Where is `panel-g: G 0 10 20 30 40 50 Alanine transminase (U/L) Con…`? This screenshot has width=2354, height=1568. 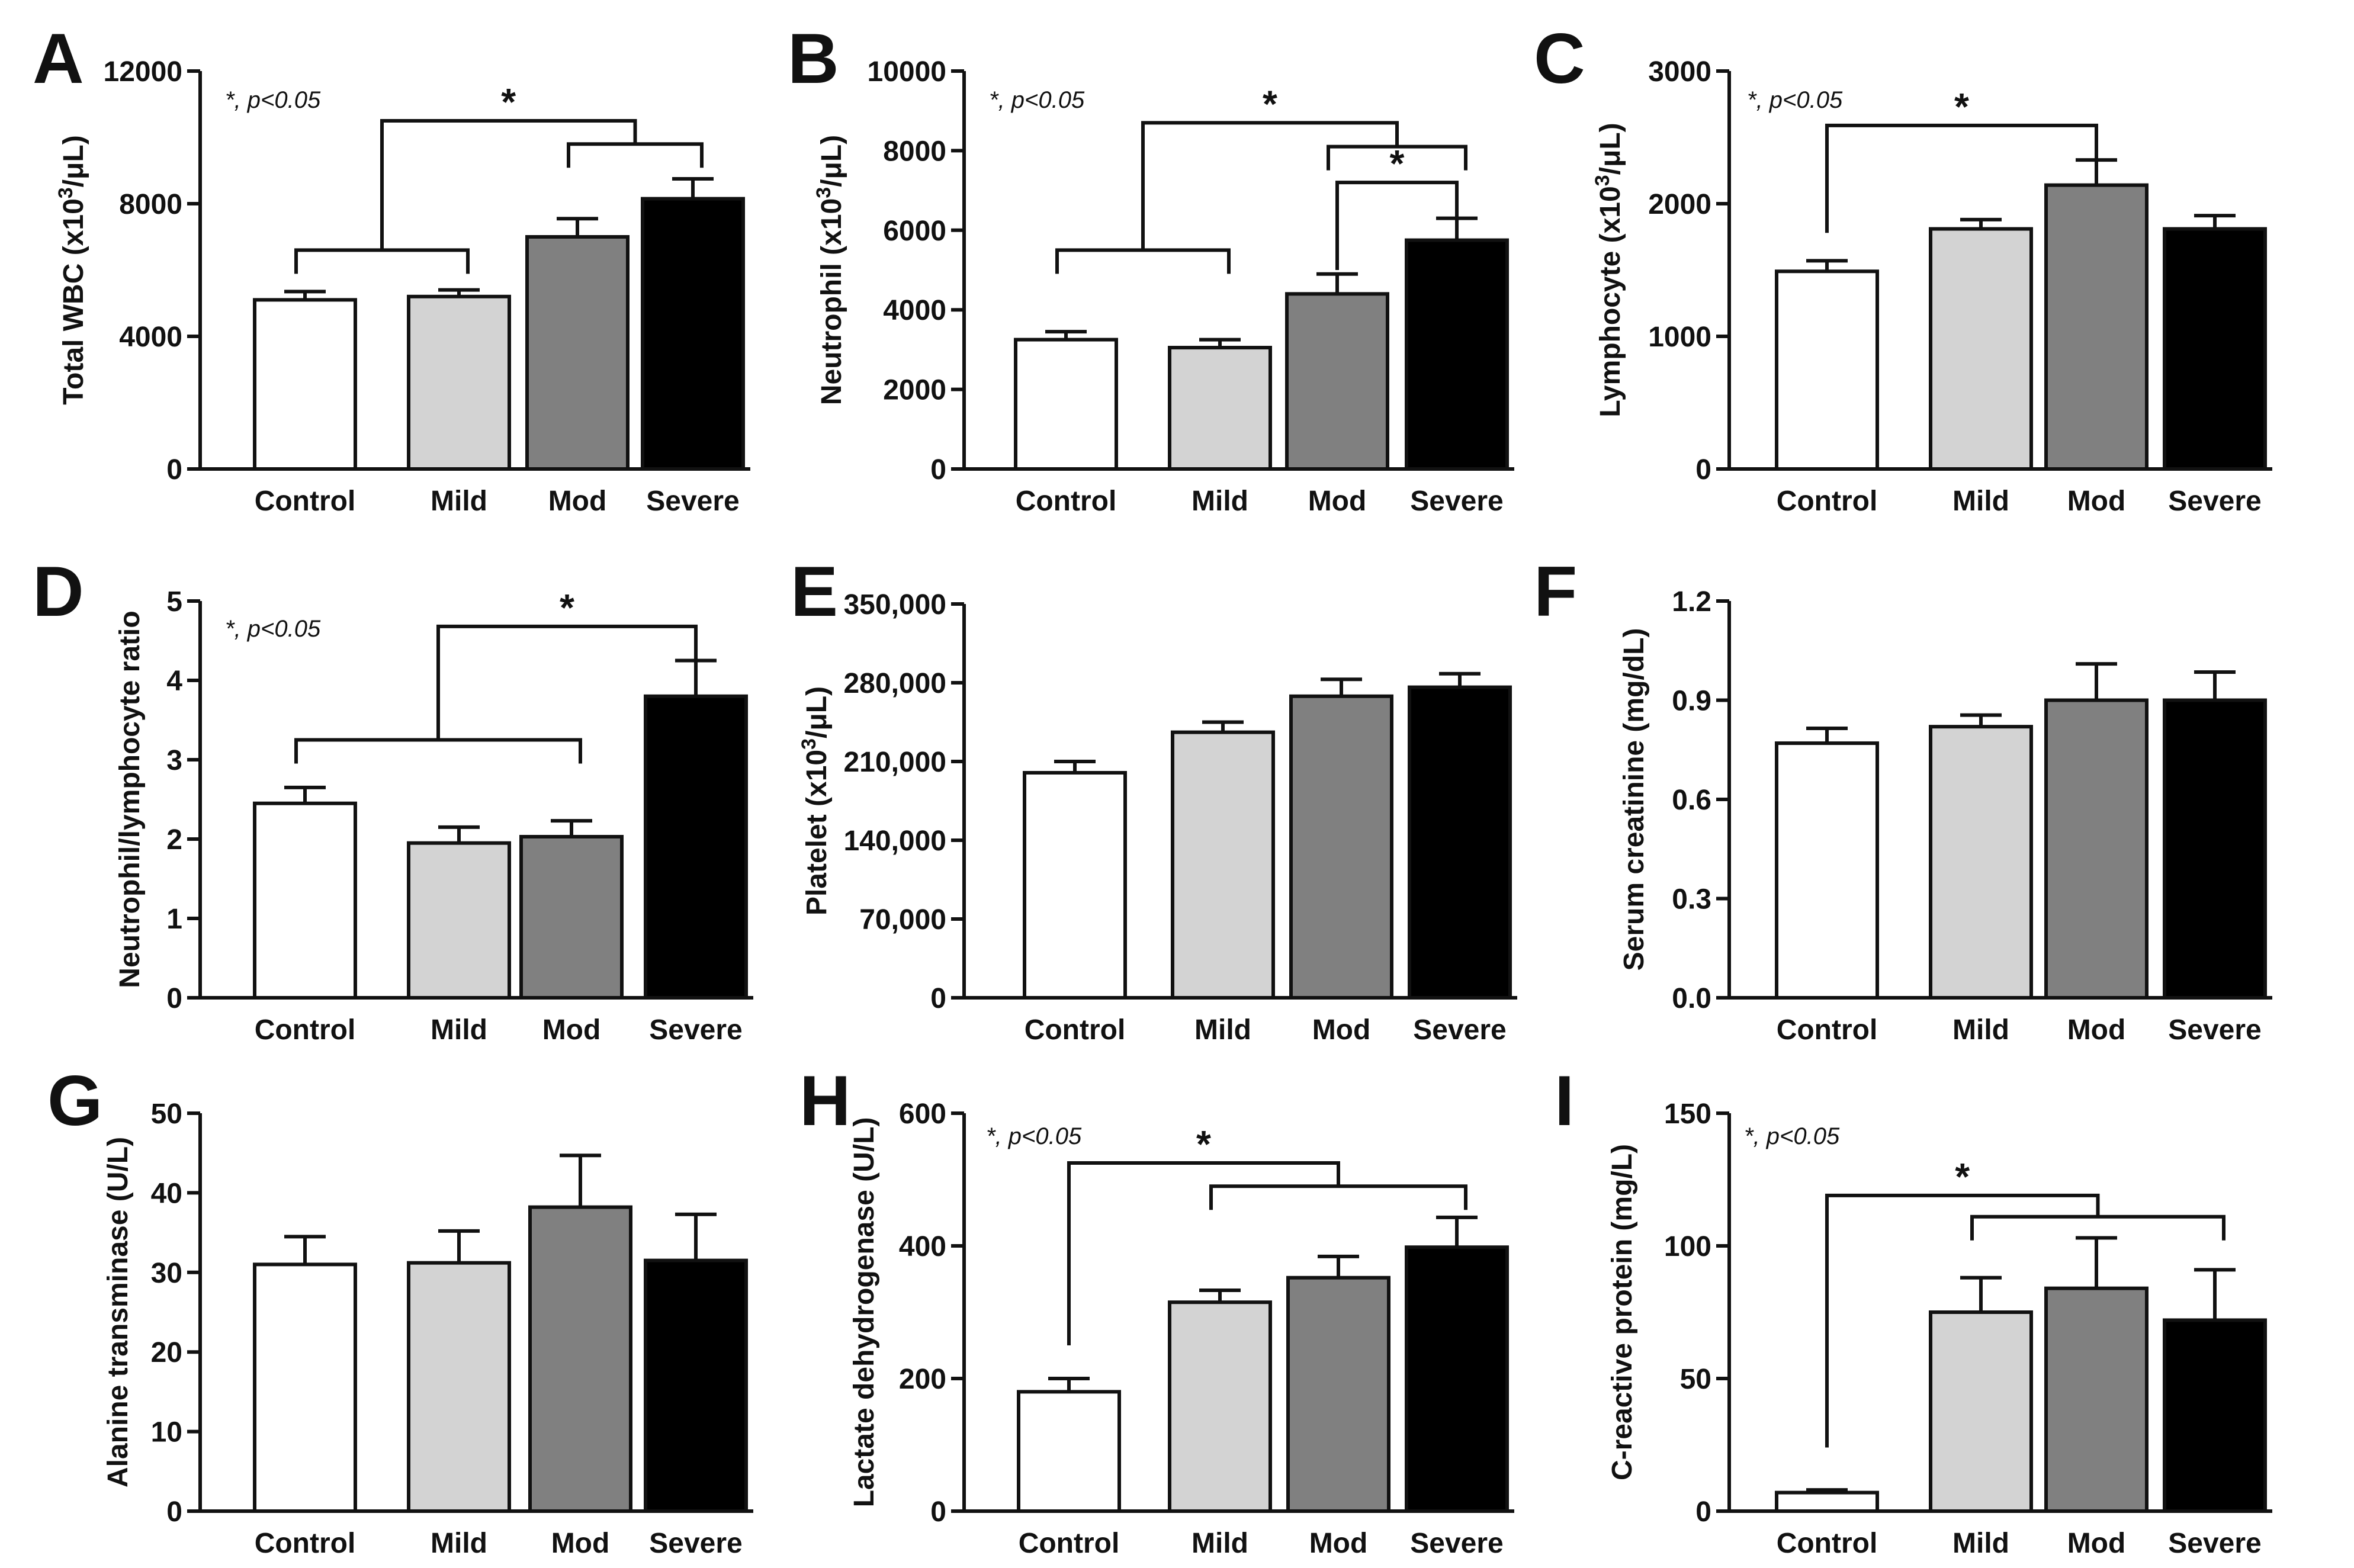 panel-g: G 0 10 20 30 40 50 Alanine transminase (U/L) Con… is located at coordinates (400, 1310).